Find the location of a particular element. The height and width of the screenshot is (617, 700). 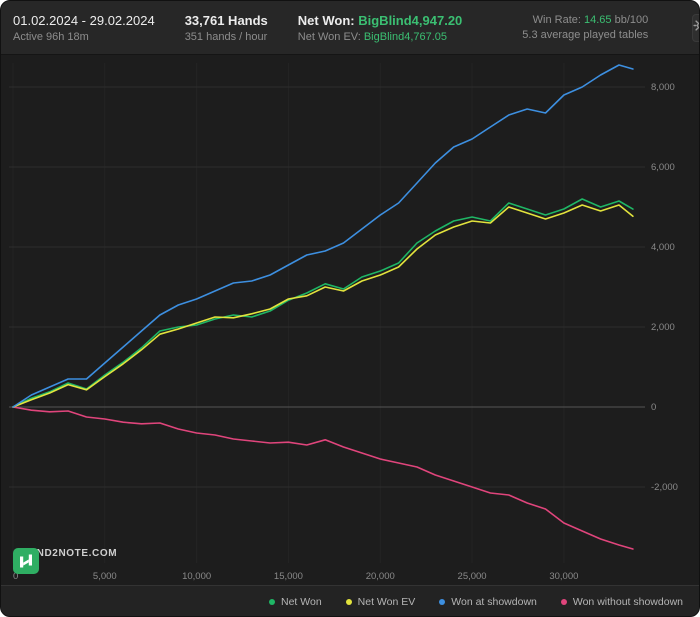

svg-text: 15,000 is located at coordinates (288, 576).